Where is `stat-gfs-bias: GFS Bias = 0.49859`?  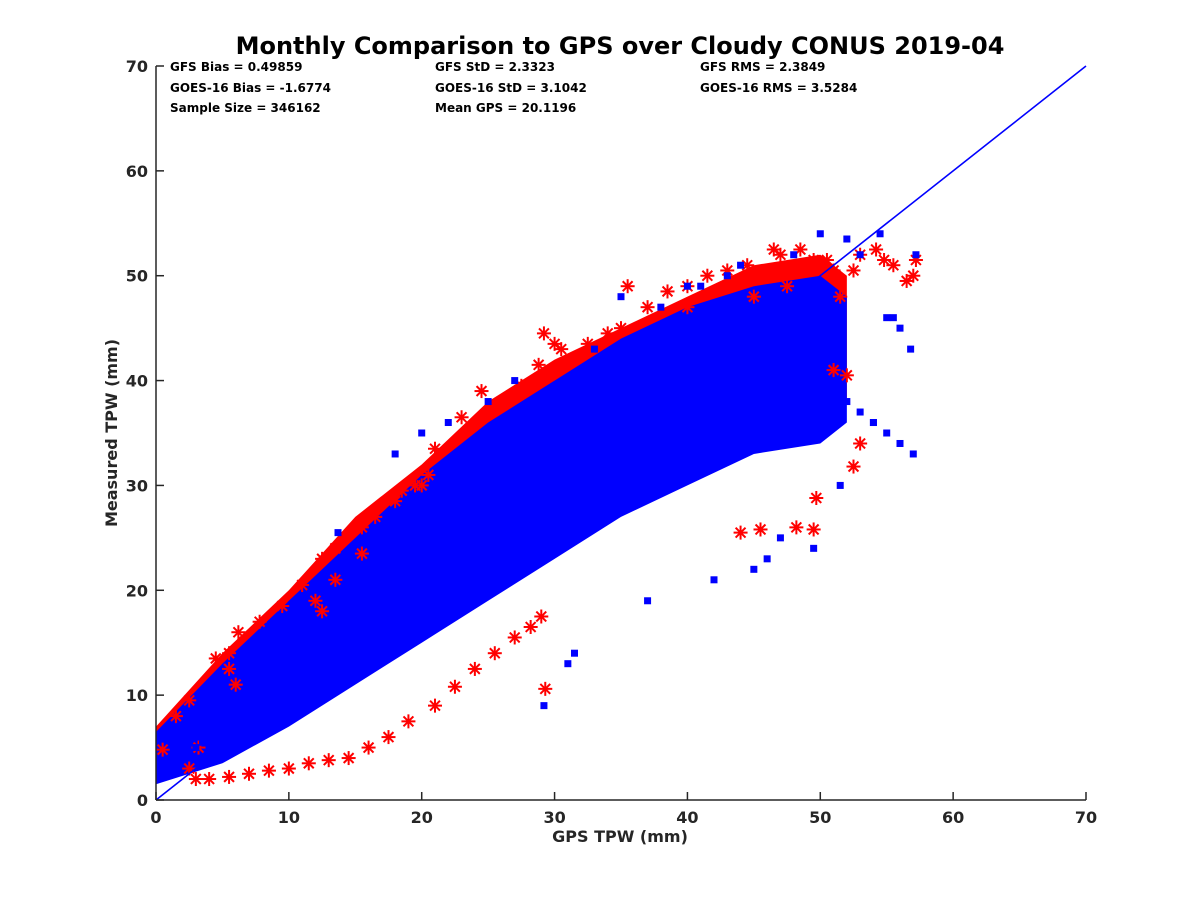 stat-gfs-bias: GFS Bias = 0.49859 is located at coordinates (236, 67).